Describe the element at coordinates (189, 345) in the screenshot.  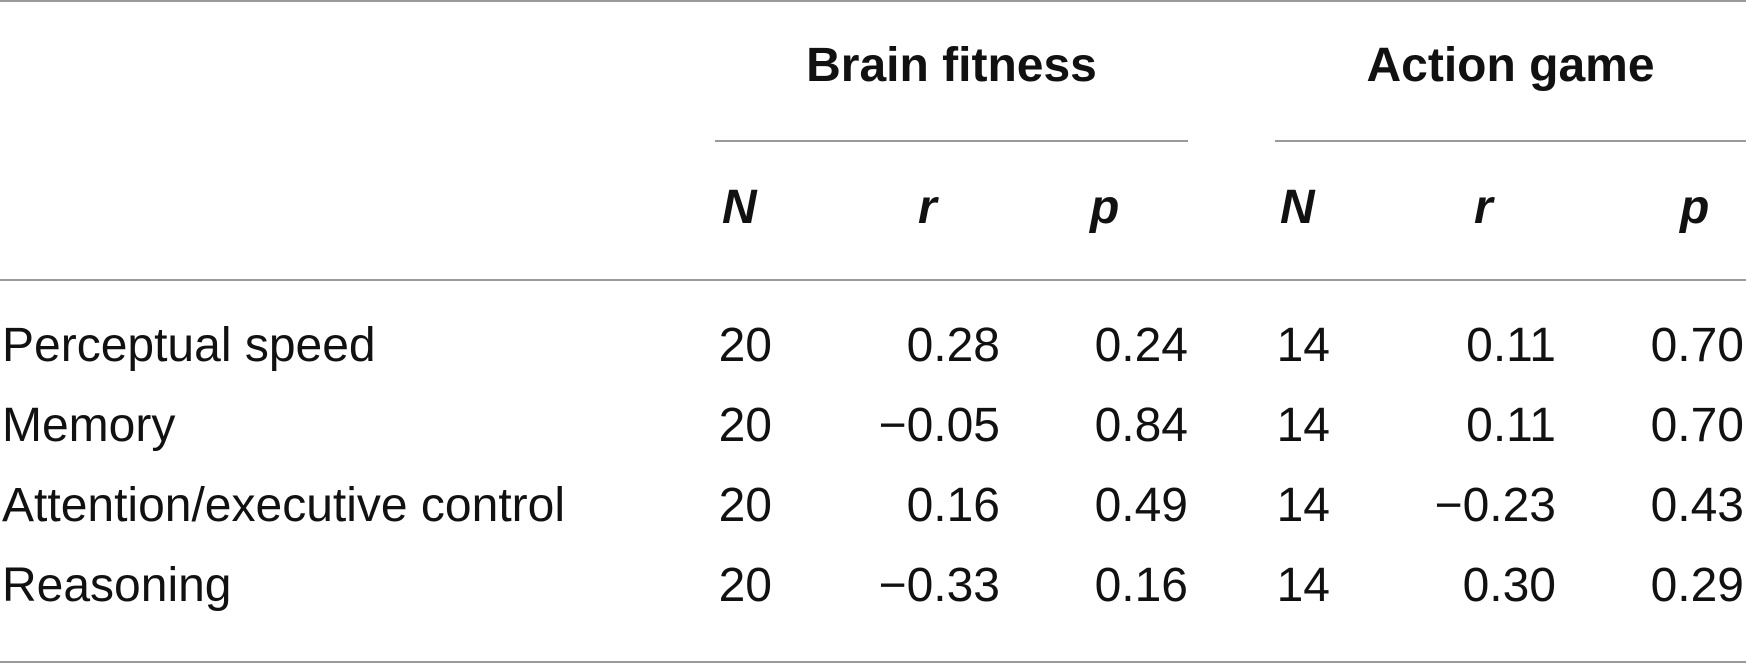
I see `row-label: Perceptual speed` at that location.